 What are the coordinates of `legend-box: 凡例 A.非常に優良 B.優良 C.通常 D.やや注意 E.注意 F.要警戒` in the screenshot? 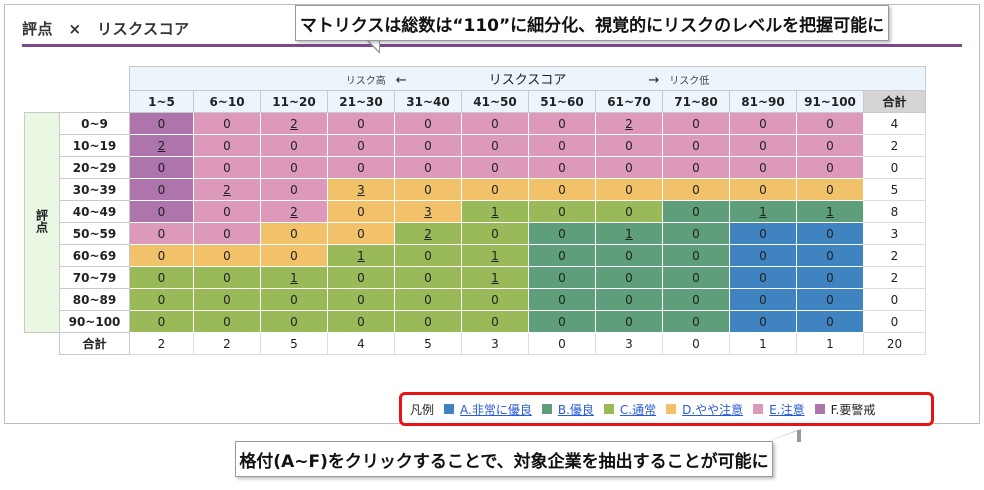 It's located at (666, 409).